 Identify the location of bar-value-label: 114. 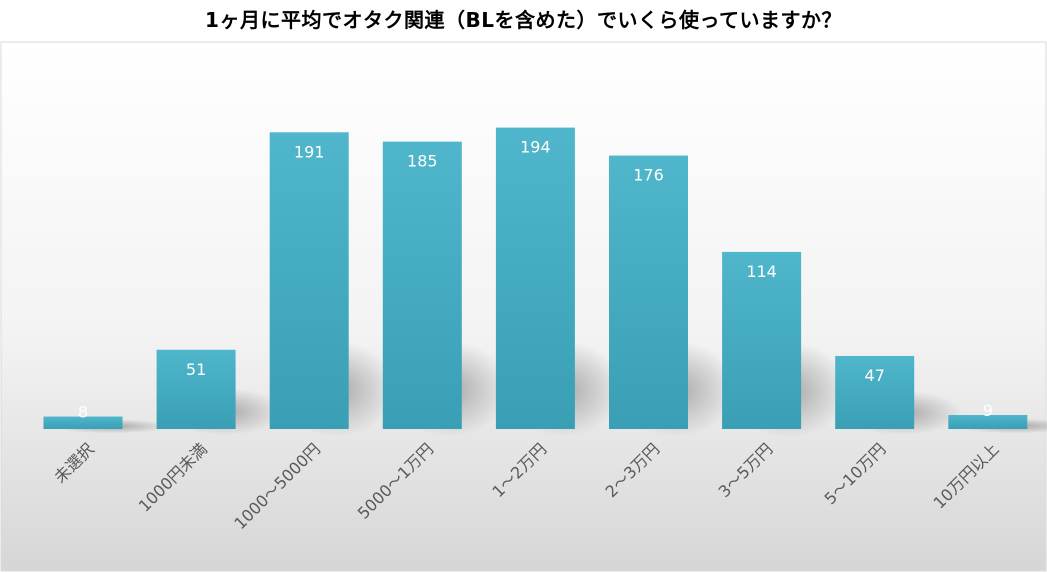
(761, 271).